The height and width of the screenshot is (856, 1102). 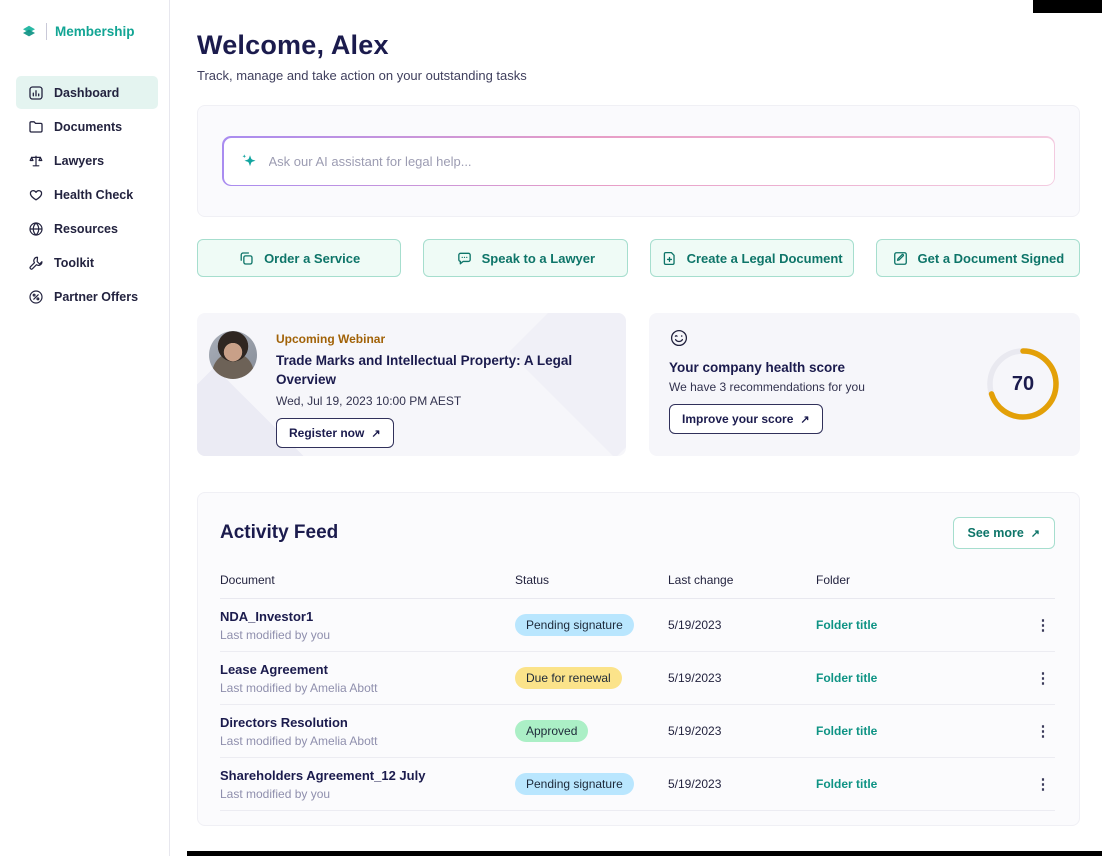 I want to click on column-header-folder: Folder, so click(x=833, y=580).